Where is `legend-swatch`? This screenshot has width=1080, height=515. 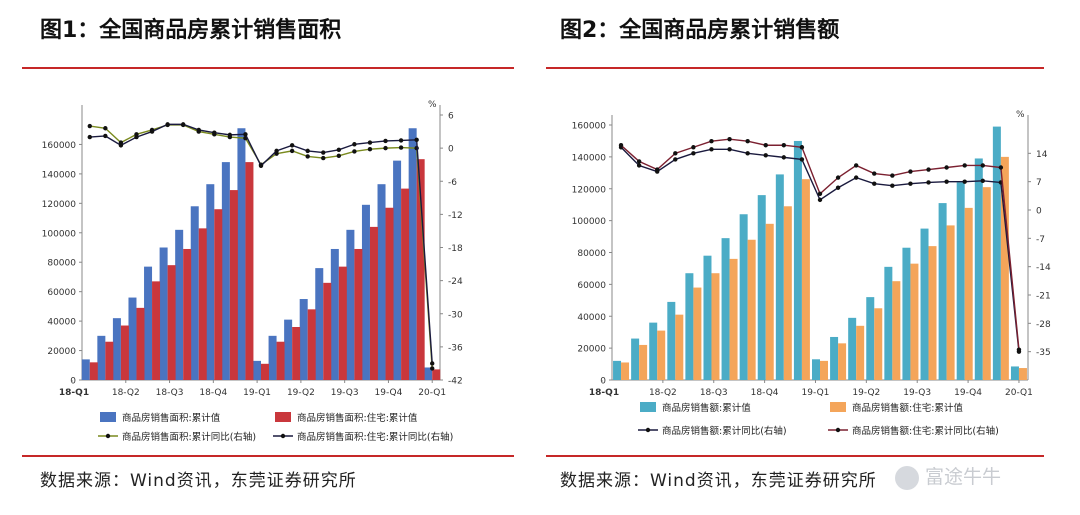
legend-swatch is located at coordinates (283, 417).